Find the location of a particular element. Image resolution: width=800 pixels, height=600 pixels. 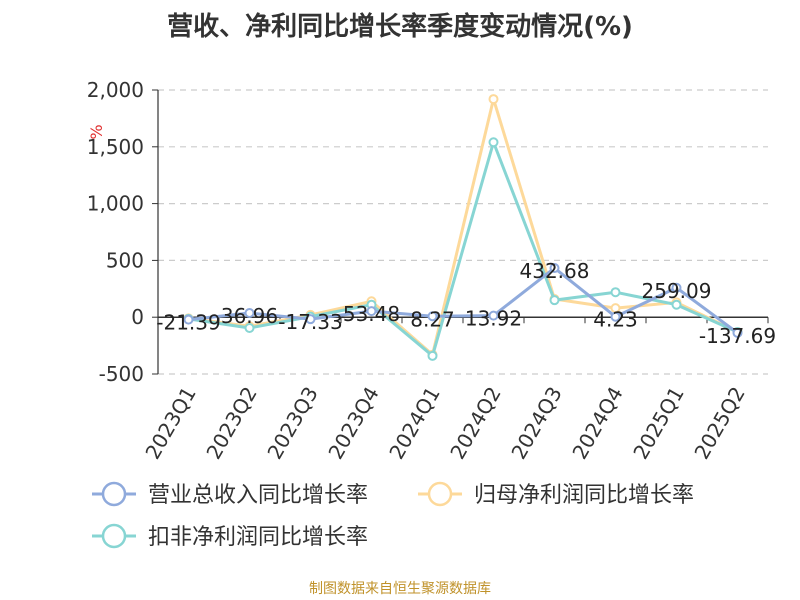

y-unit-label: % is located at coordinates (96, 131).